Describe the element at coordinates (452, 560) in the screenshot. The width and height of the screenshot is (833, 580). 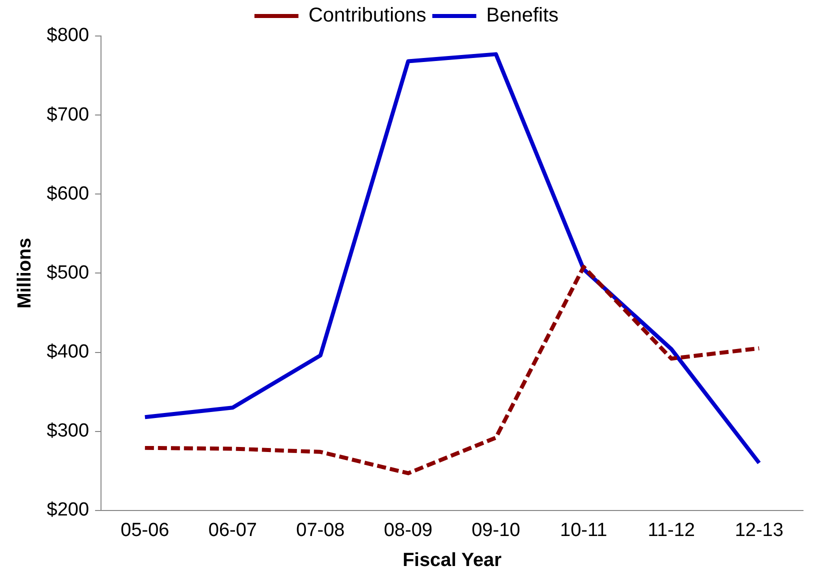
I see `x-axis-title: Fiscal Year` at that location.